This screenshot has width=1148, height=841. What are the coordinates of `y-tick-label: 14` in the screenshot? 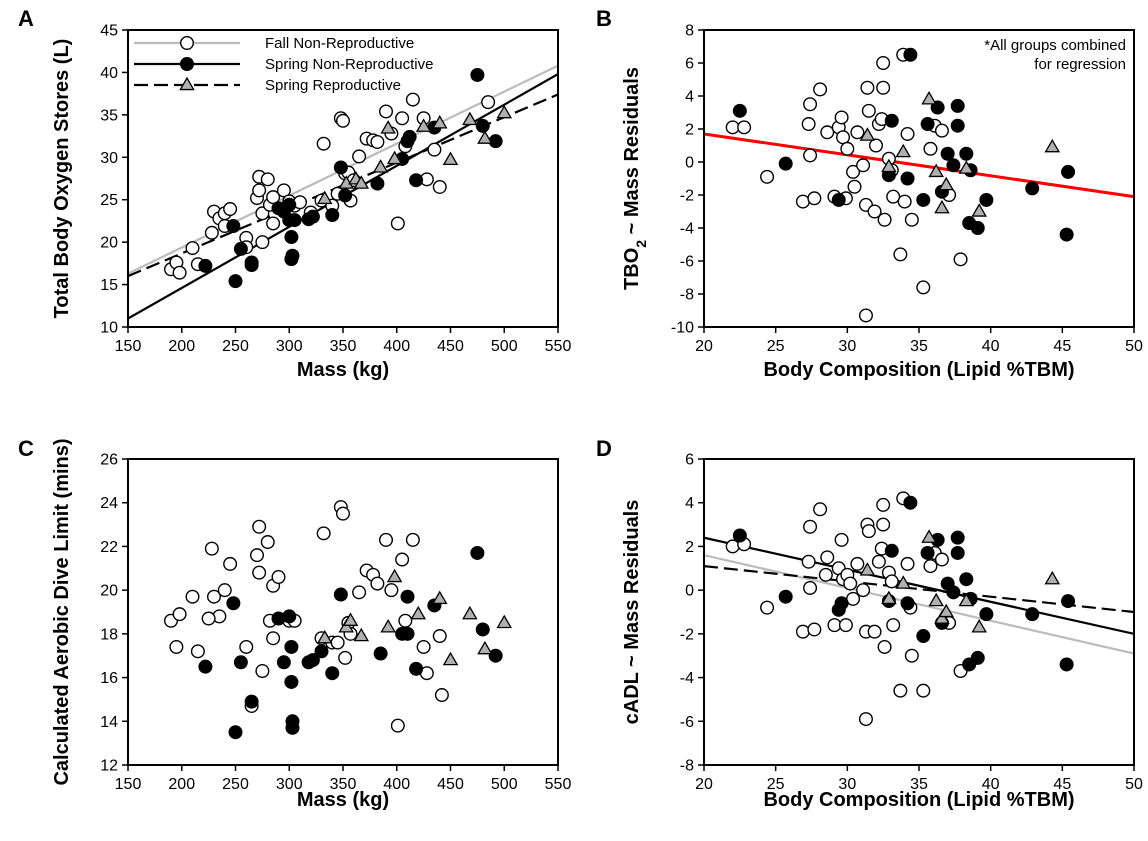 It's located at (109, 722).